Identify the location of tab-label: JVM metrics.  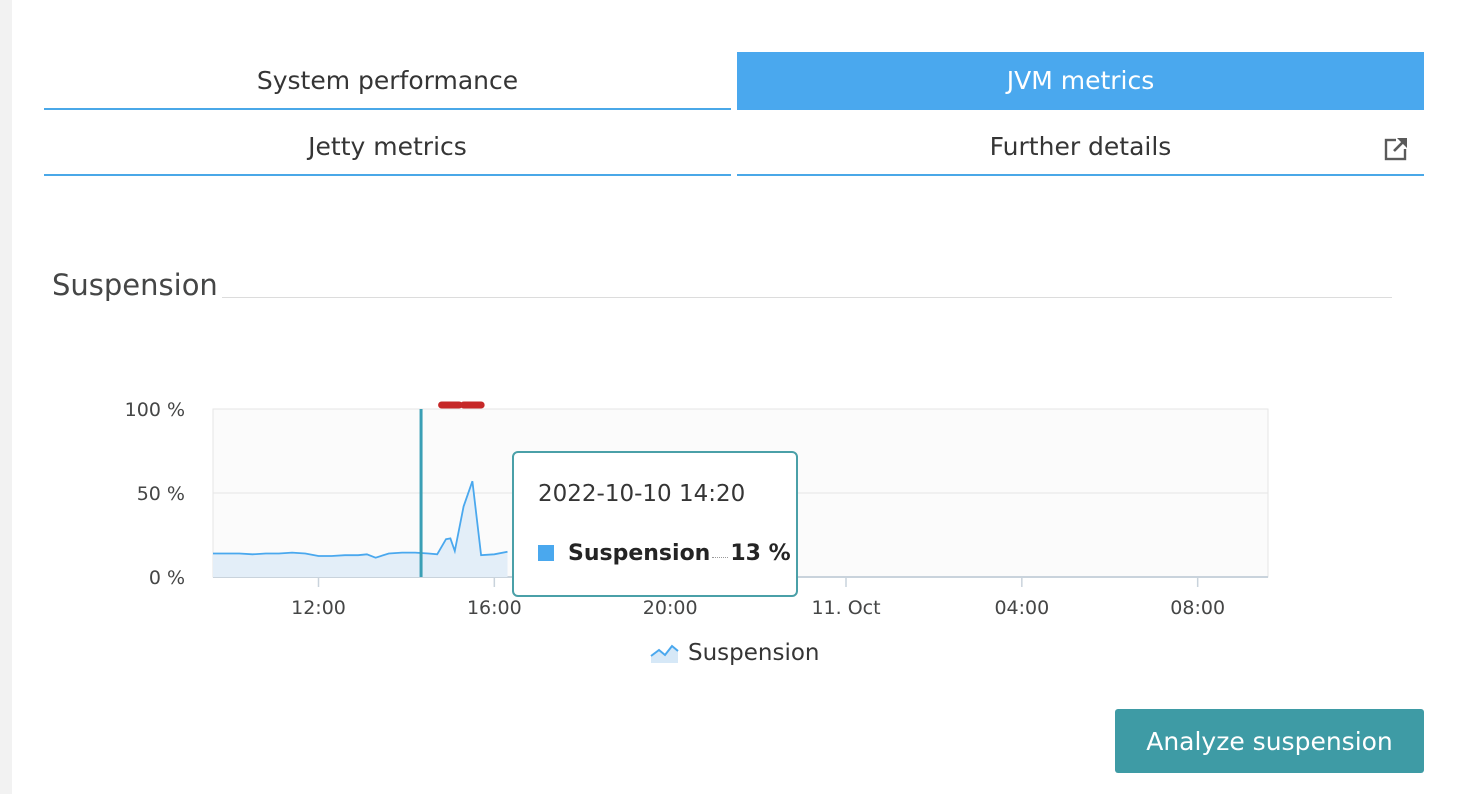
(1080, 80).